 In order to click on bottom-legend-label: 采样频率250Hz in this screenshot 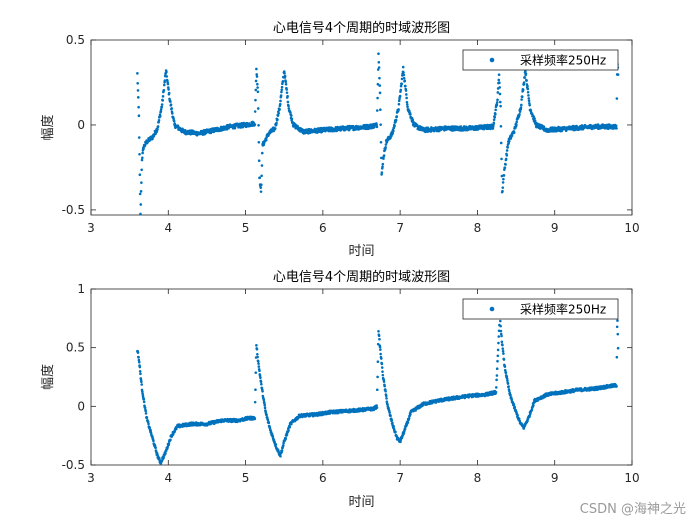, I will do `click(563, 309)`.